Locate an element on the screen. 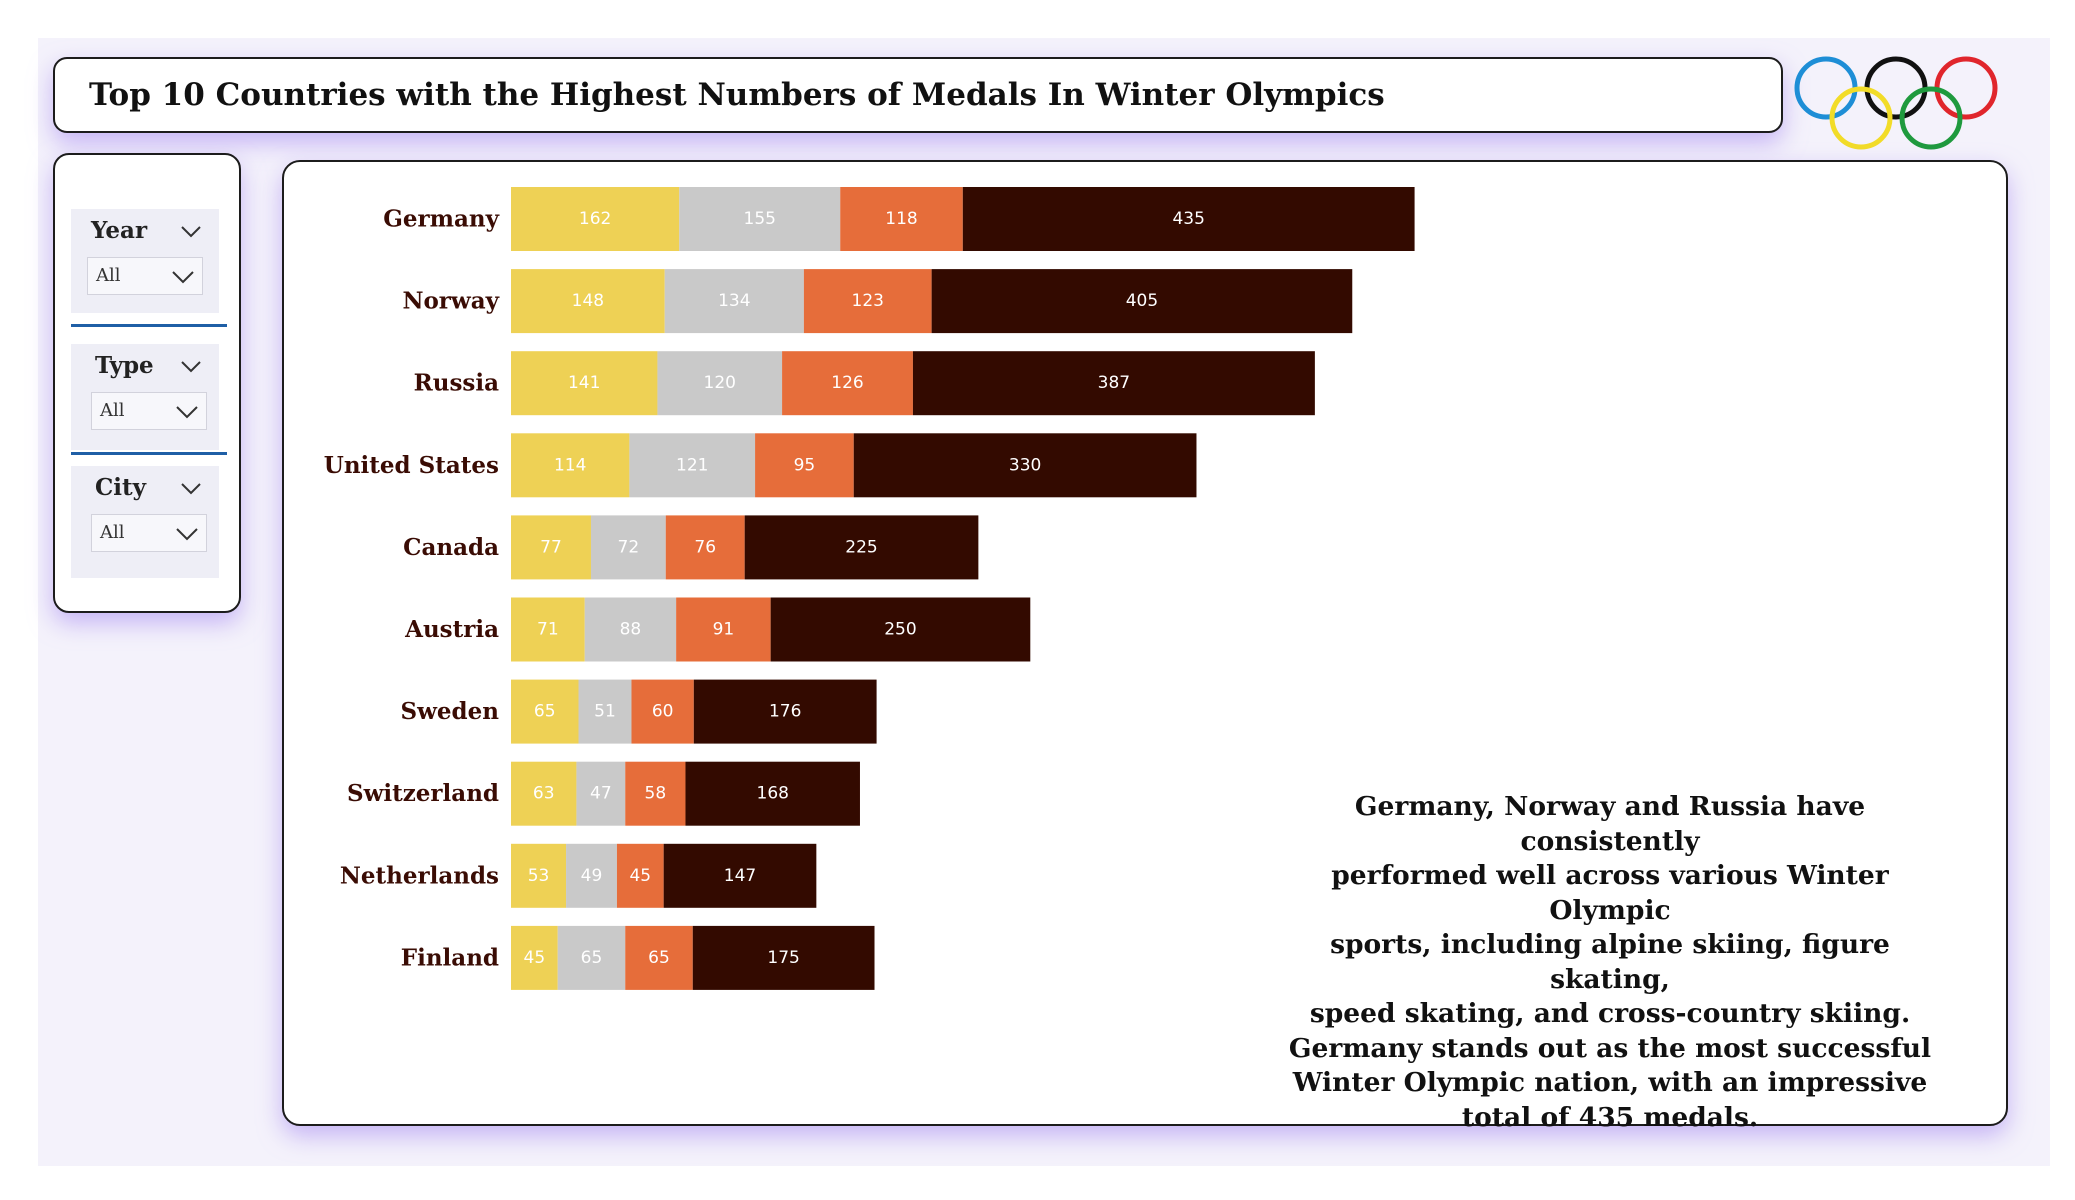  data-label: 72 is located at coordinates (629, 547).